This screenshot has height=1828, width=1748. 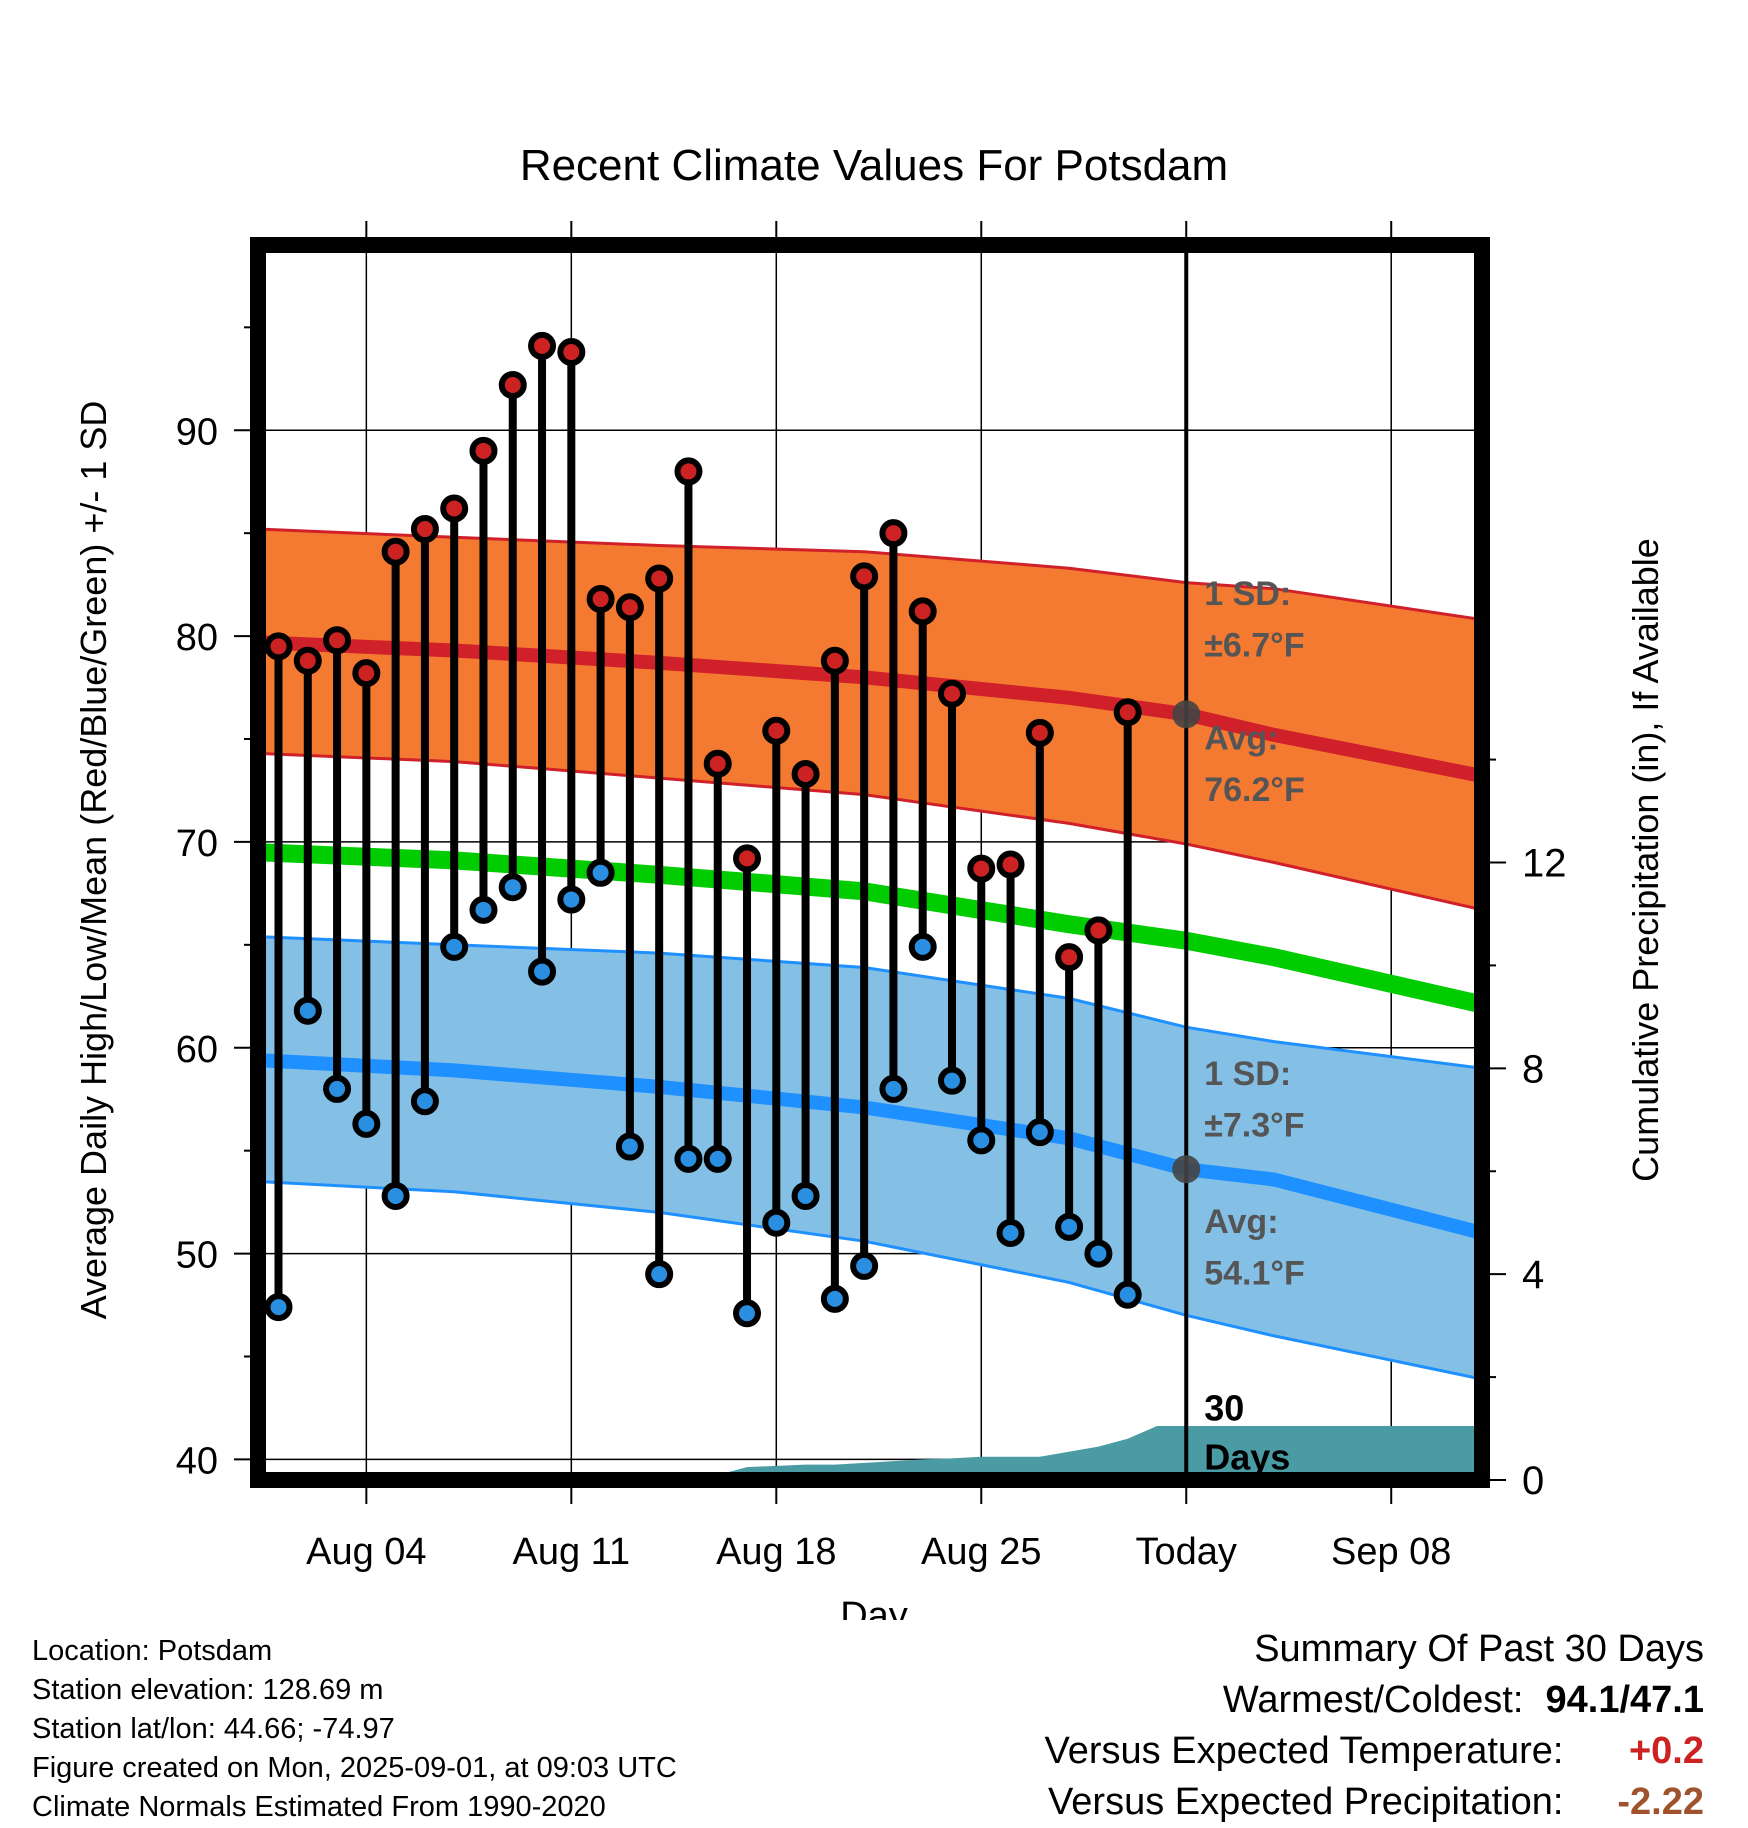 I want to click on x-tick-label: Aug 04, so click(x=366, y=1552).